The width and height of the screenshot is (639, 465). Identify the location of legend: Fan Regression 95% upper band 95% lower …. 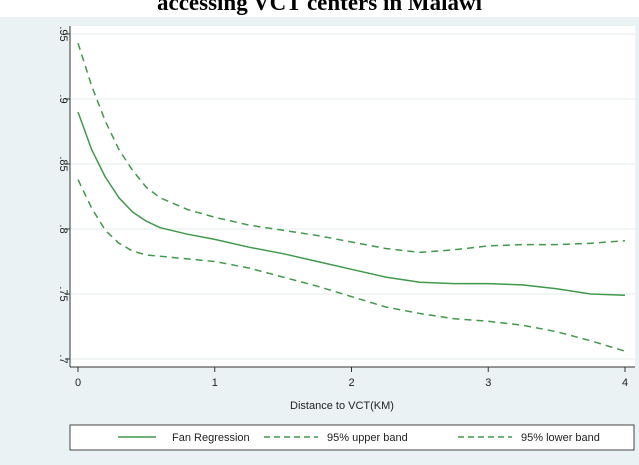
(352, 437).